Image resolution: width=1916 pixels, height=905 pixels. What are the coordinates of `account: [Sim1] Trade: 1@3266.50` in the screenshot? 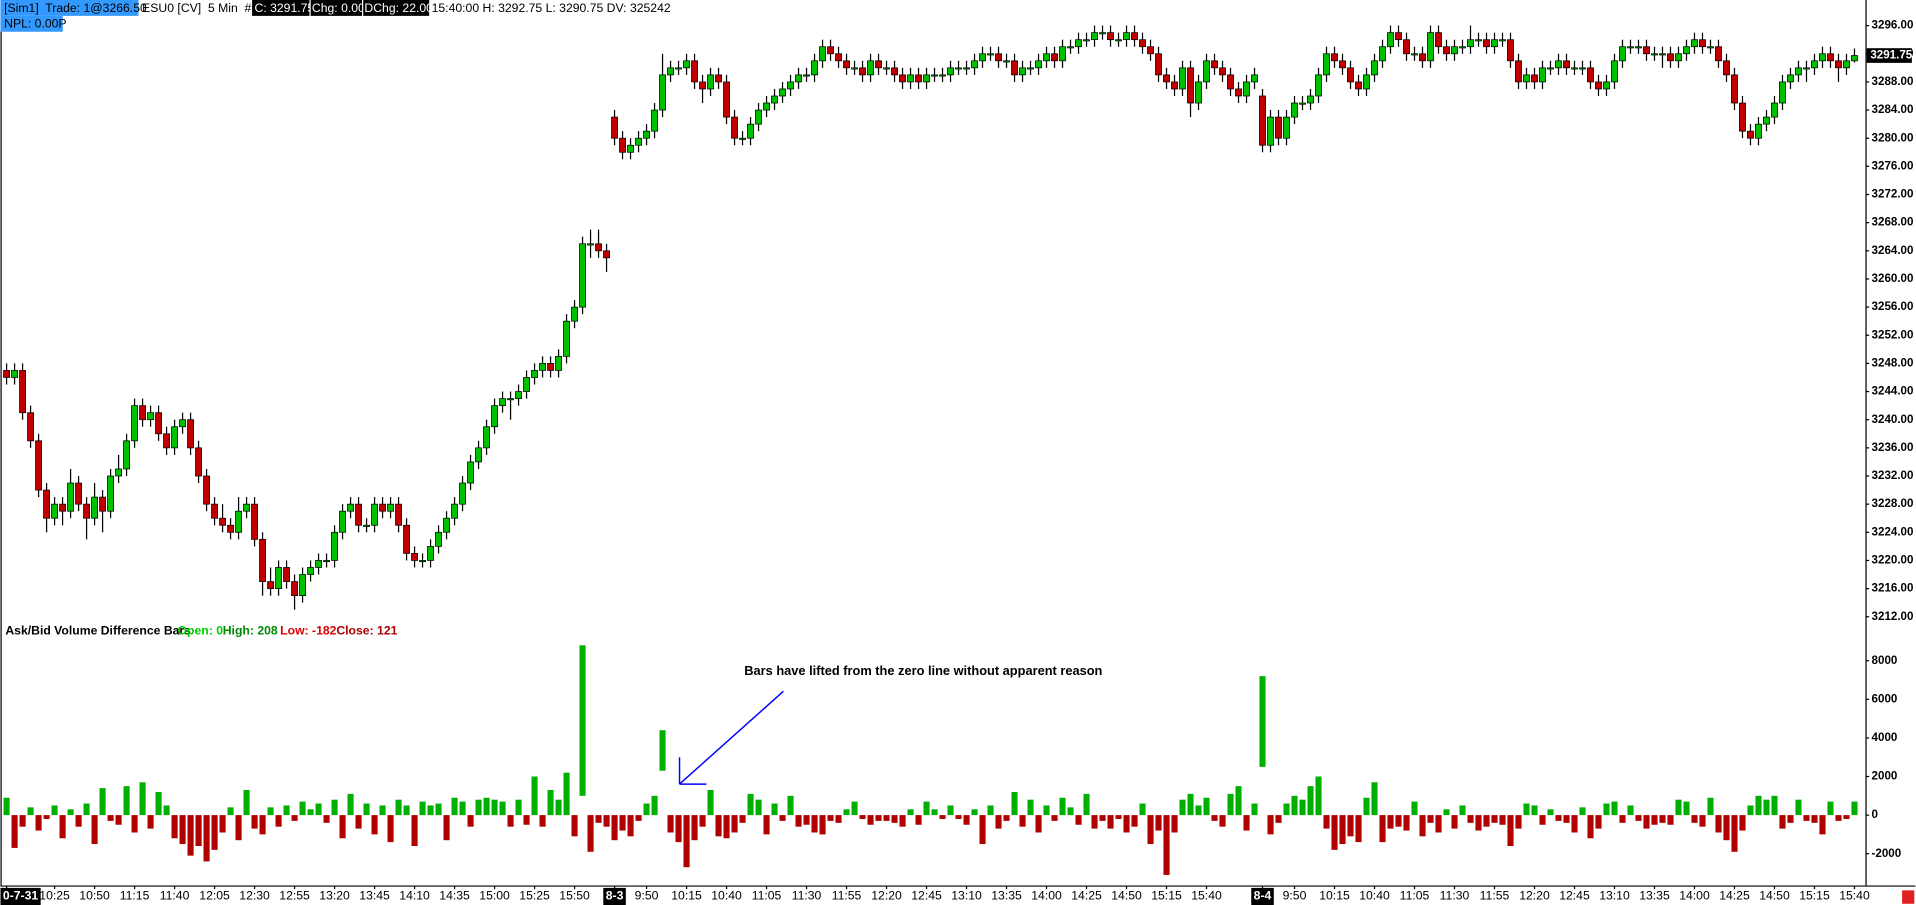 It's located at (75, 8).